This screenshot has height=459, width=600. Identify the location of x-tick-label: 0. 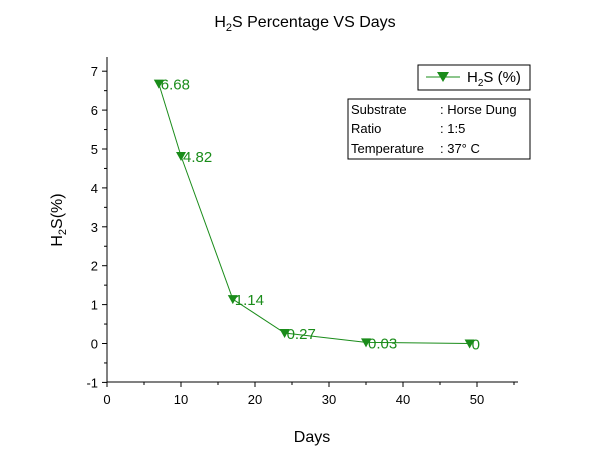
(106, 399).